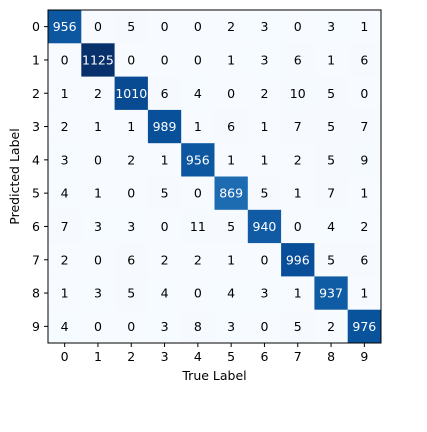 The image size is (427, 432). What do you see at coordinates (36, 159) in the screenshot?
I see `y-tick-label: 4` at bounding box center [36, 159].